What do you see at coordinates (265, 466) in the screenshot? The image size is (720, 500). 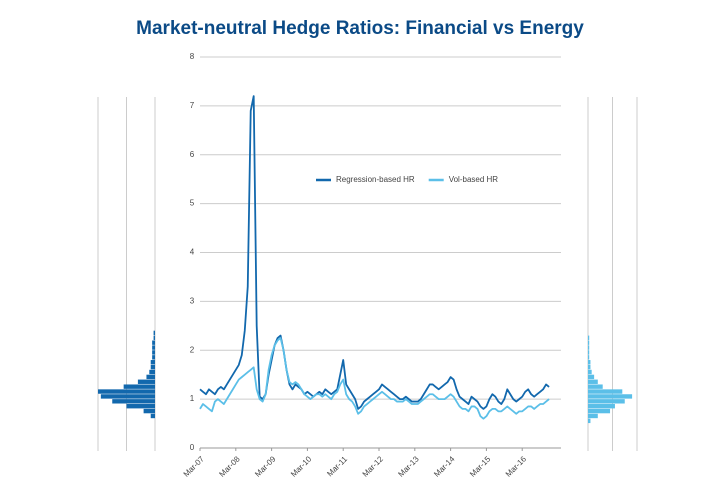 I see `x-tick-label: Mar-09` at bounding box center [265, 466].